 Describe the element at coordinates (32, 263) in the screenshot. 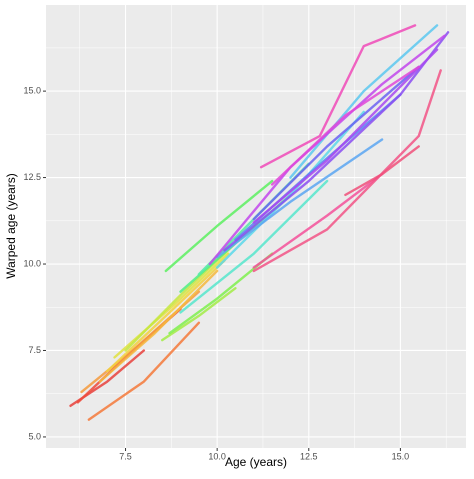

I see `y-tick-label: 10.0` at that location.